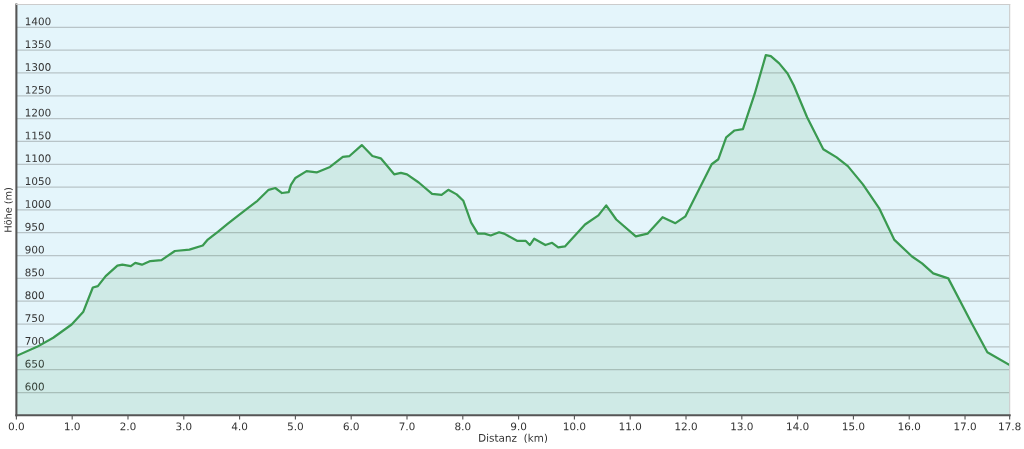 The width and height of the screenshot is (1024, 449). Describe the element at coordinates (853, 426) in the screenshot. I see `x-tick-label: 15.0` at that location.